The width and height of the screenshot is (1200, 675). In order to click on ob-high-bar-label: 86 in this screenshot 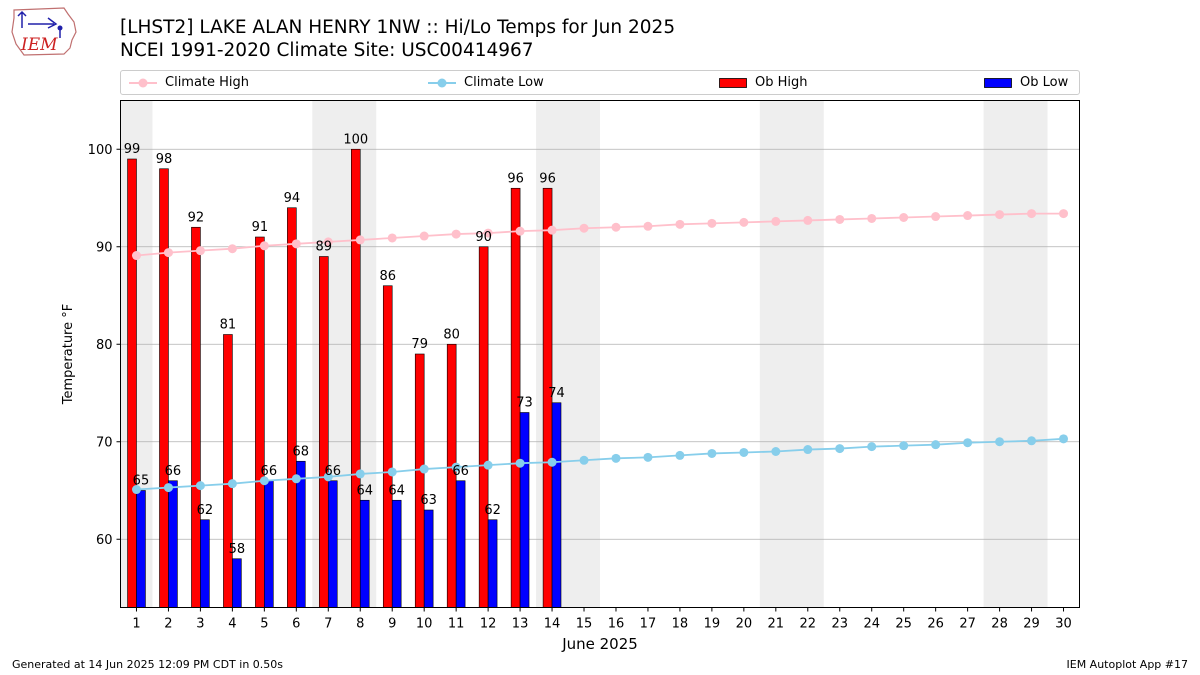, I will do `click(387, 276)`.